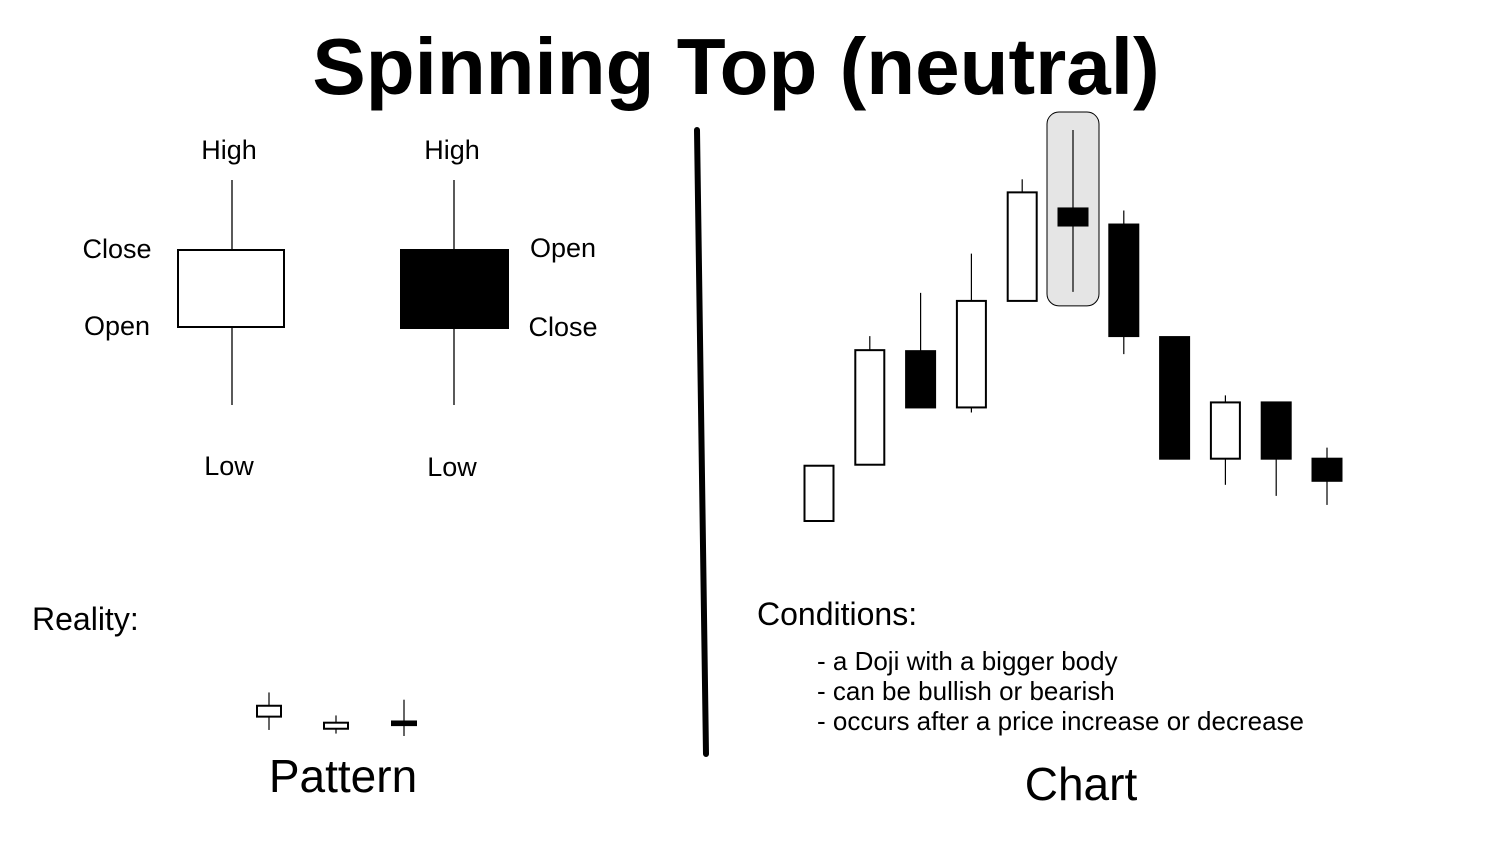  Describe the element at coordinates (454, 289) in the screenshot. I see `bearish-candle-body` at that location.